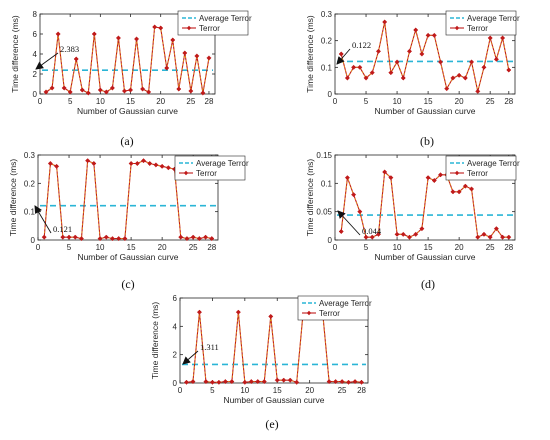 The image size is (550, 440). What do you see at coordinates (69, 49) in the screenshot?
I see `average-value-annotation: 2.383` at bounding box center [69, 49].